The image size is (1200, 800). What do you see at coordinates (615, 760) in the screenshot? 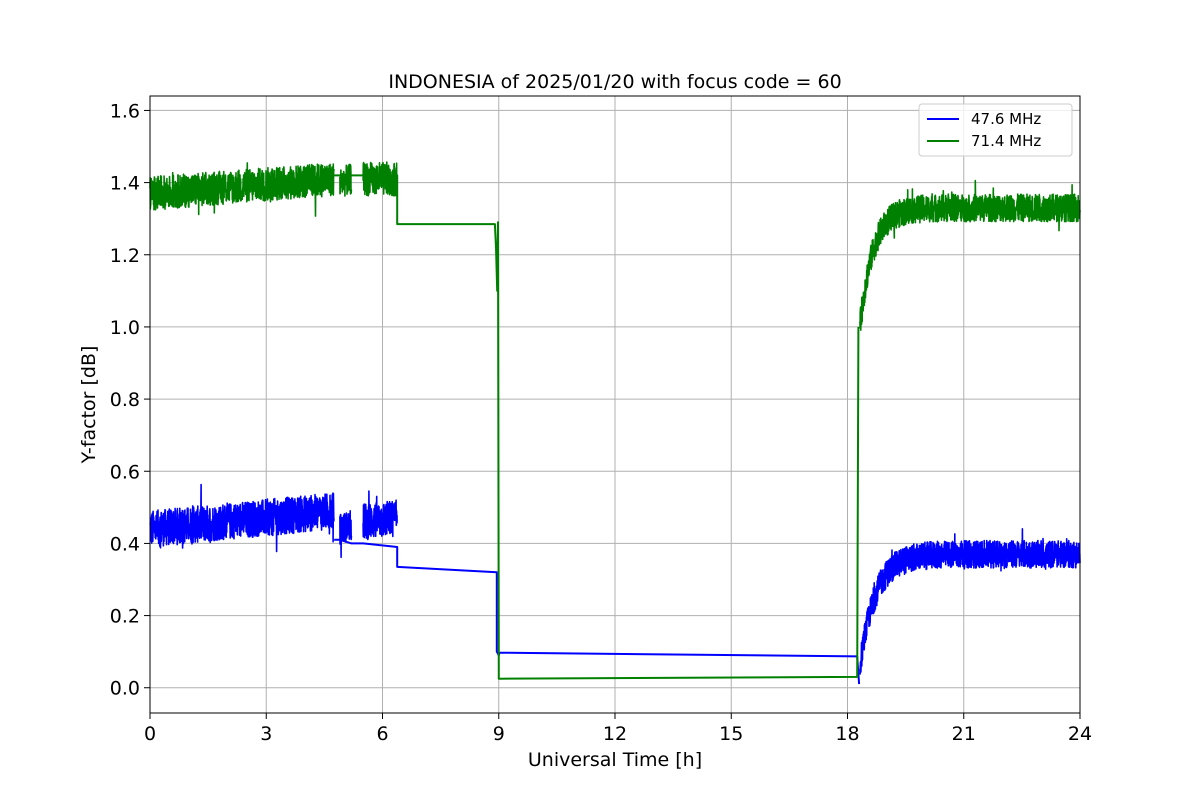
I see `x-axis-label: Universal Time [h]` at bounding box center [615, 760].